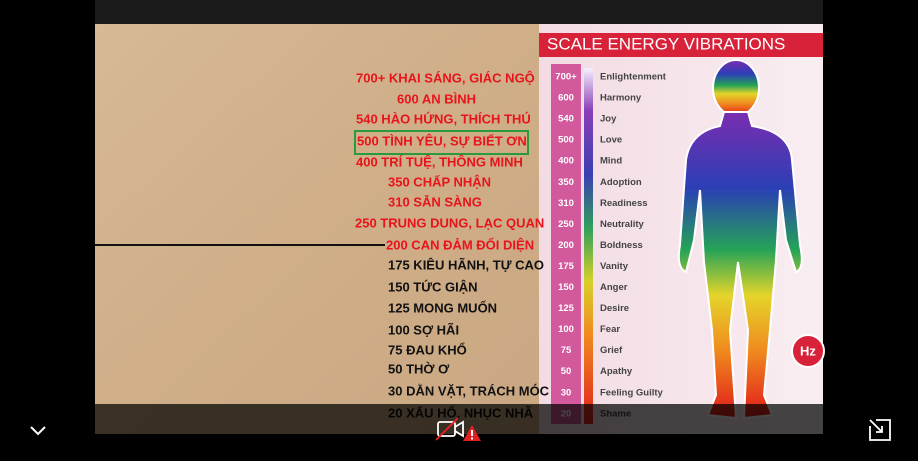 The height and width of the screenshot is (461, 918). I want to click on scale-name: Mind, so click(611, 161).